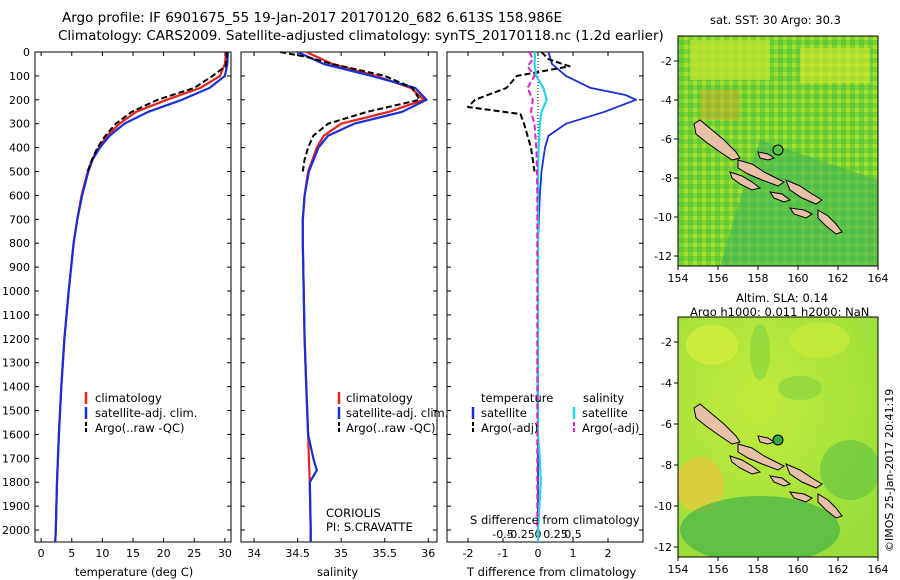 This screenshot has height=580, width=900. I want to click on map-x-tick-label: 154, so click(678, 569).